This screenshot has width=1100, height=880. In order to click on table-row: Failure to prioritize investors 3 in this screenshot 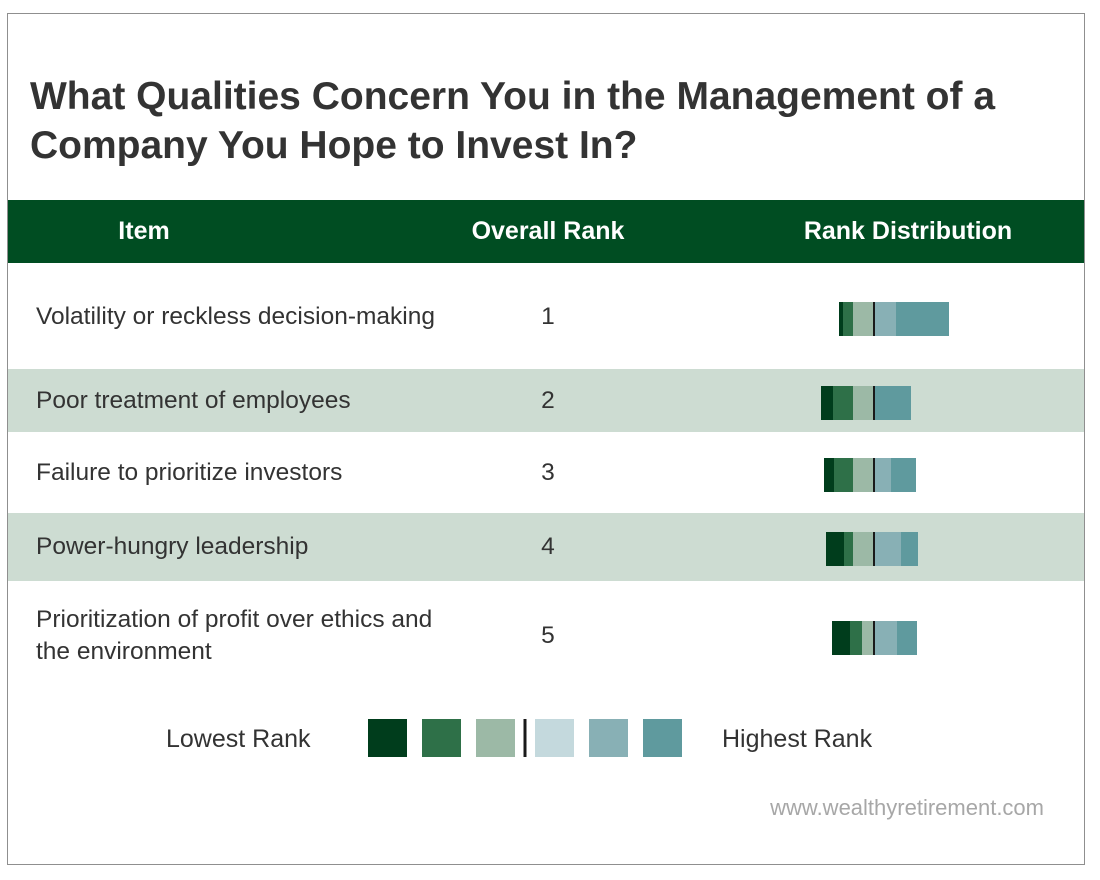, I will do `click(546, 472)`.